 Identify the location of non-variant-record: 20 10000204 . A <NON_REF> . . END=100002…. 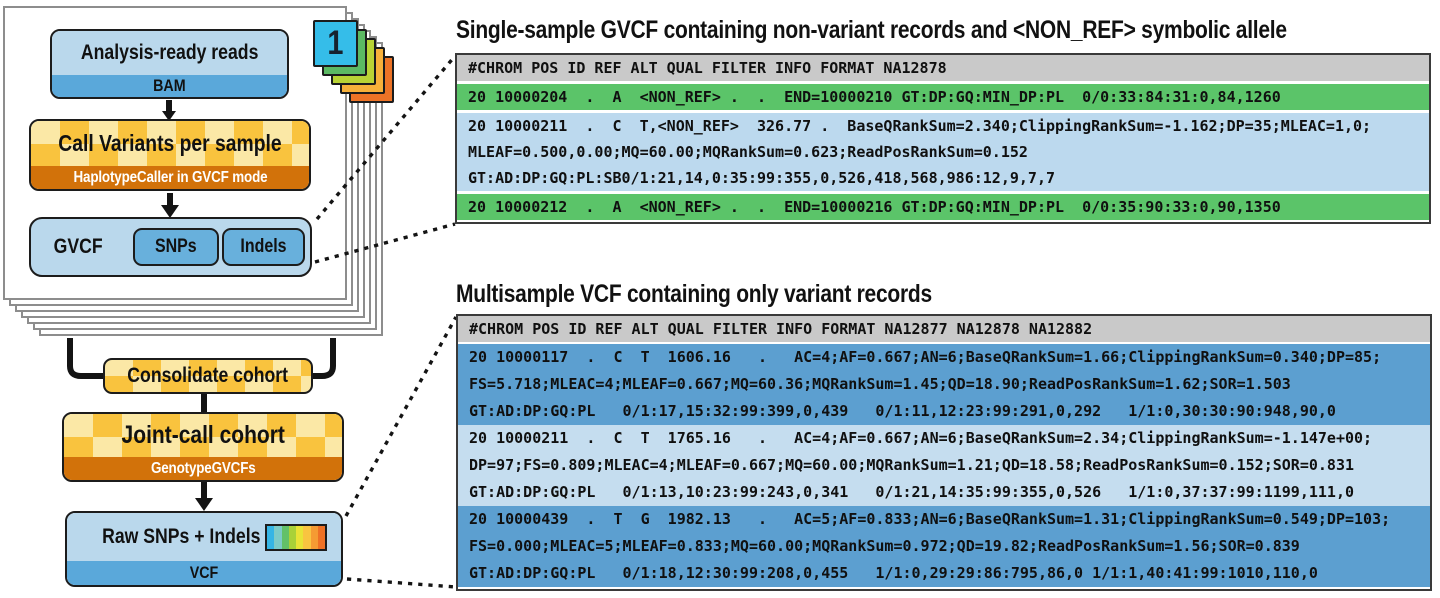
(943, 97).